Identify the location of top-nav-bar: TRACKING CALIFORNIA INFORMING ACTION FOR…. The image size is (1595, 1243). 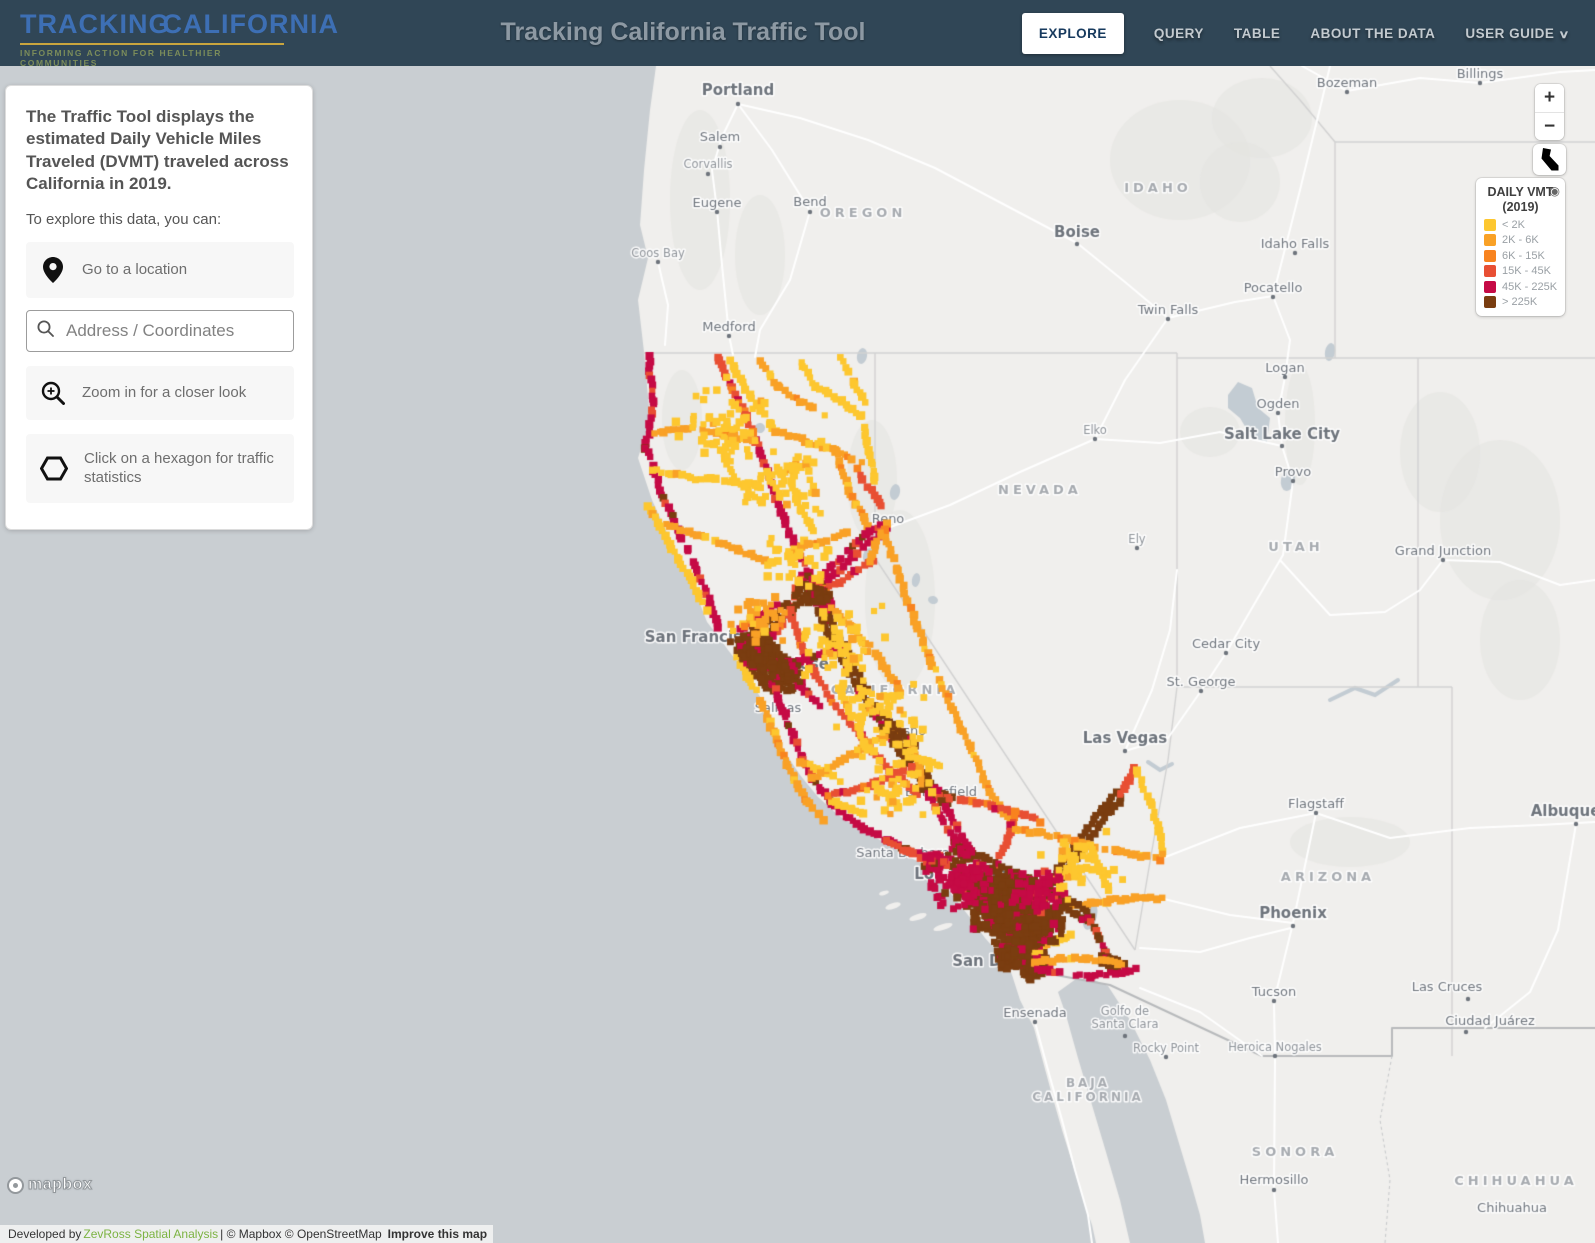
(797, 34).